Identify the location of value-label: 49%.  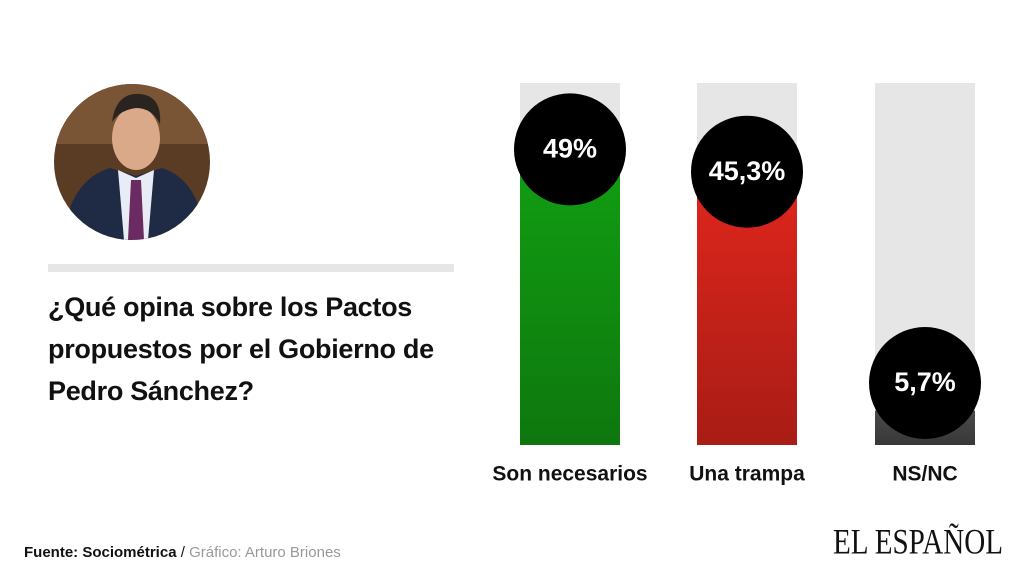
(570, 148).